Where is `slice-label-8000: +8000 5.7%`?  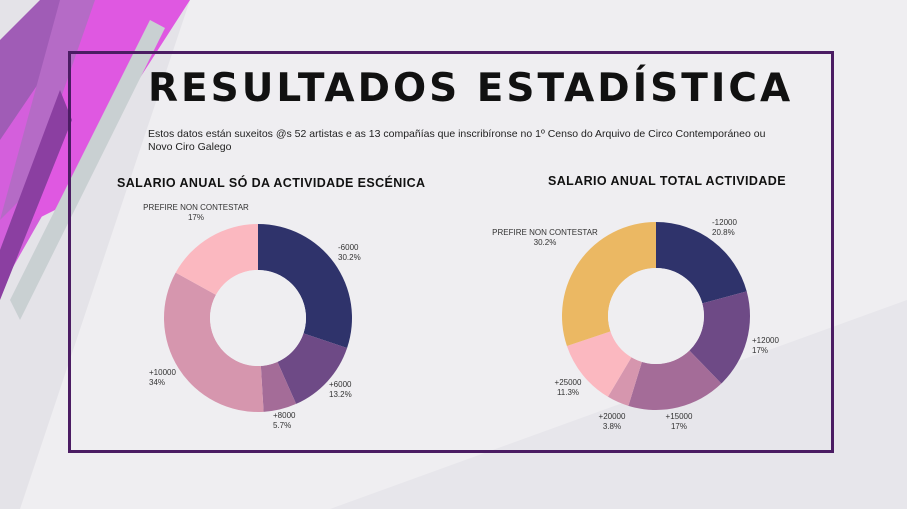
slice-label-8000: +8000 5.7% is located at coordinates (284, 420).